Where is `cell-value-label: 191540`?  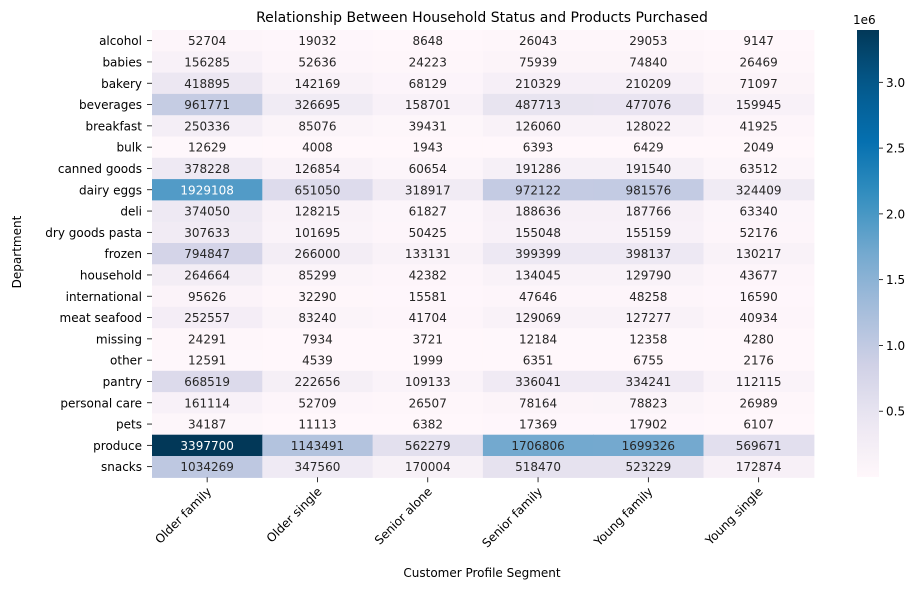 cell-value-label: 191540 is located at coordinates (648, 169).